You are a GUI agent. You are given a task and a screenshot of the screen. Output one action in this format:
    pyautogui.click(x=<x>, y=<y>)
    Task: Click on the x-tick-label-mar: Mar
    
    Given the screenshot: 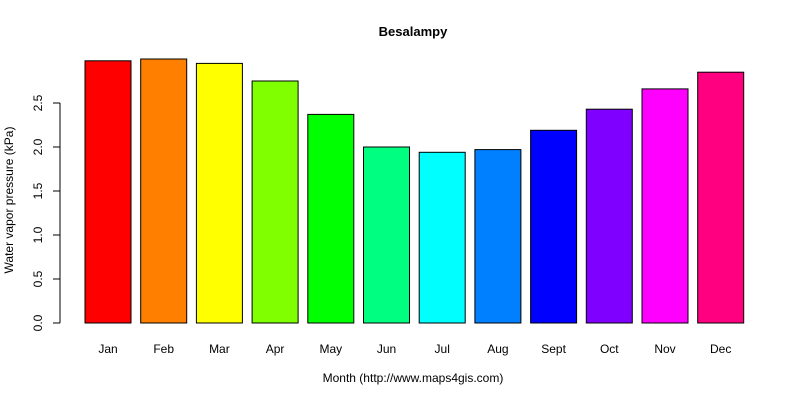 What is the action you would take?
    pyautogui.click(x=219, y=349)
    